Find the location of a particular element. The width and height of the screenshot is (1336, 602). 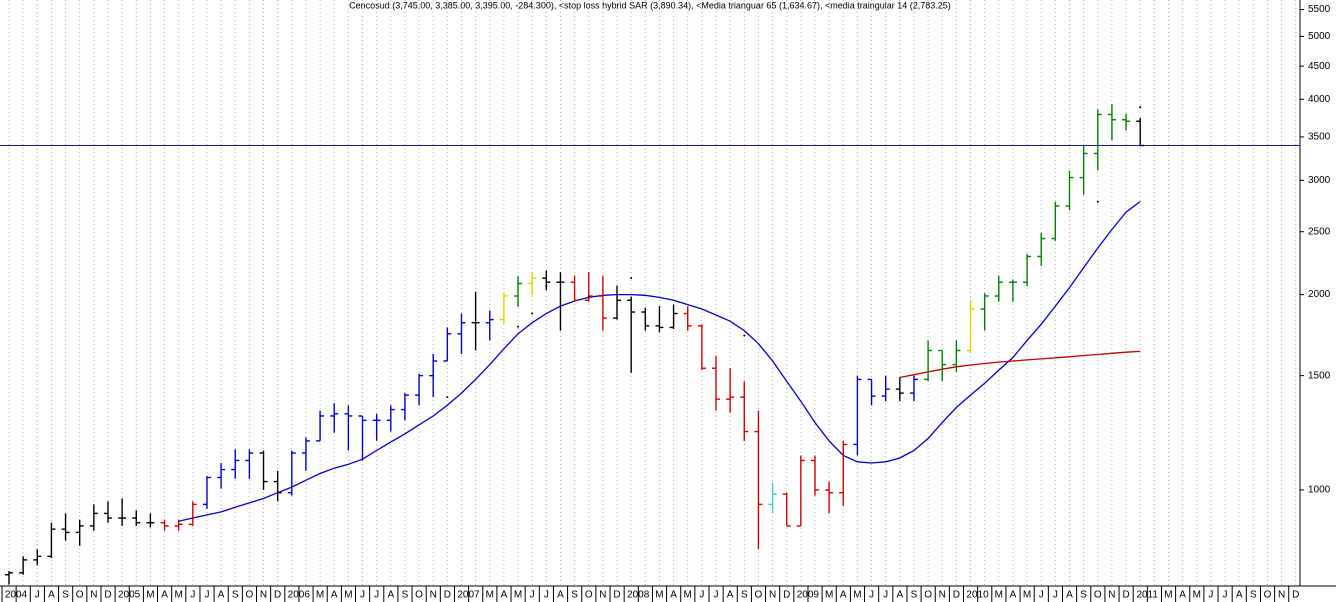

y-tick-label: 5000 is located at coordinates (1319, 36).